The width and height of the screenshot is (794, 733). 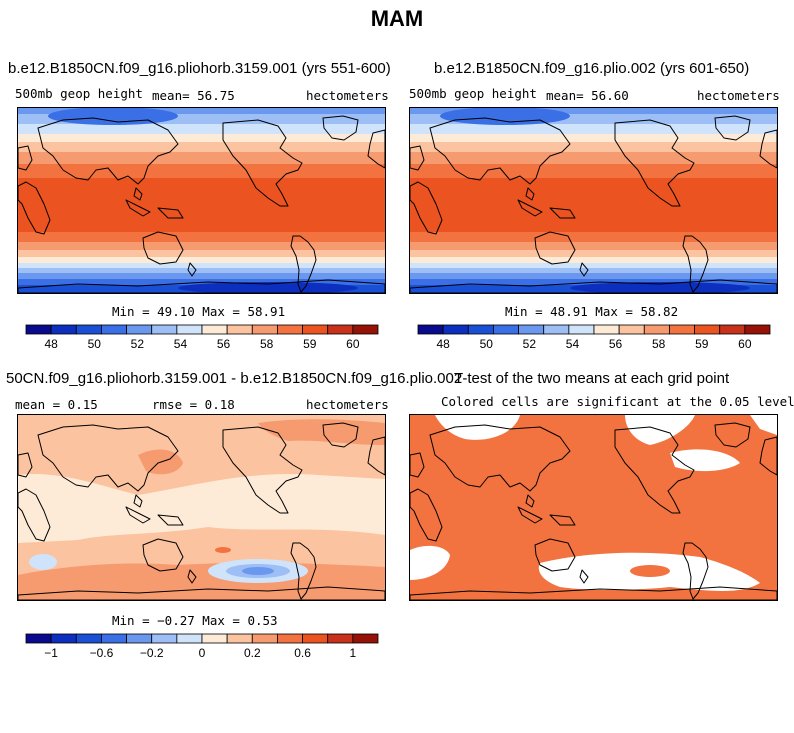 What do you see at coordinates (195, 620) in the screenshot?
I see `panel3-minmax: Min = −0.27 Max = 0.53` at bounding box center [195, 620].